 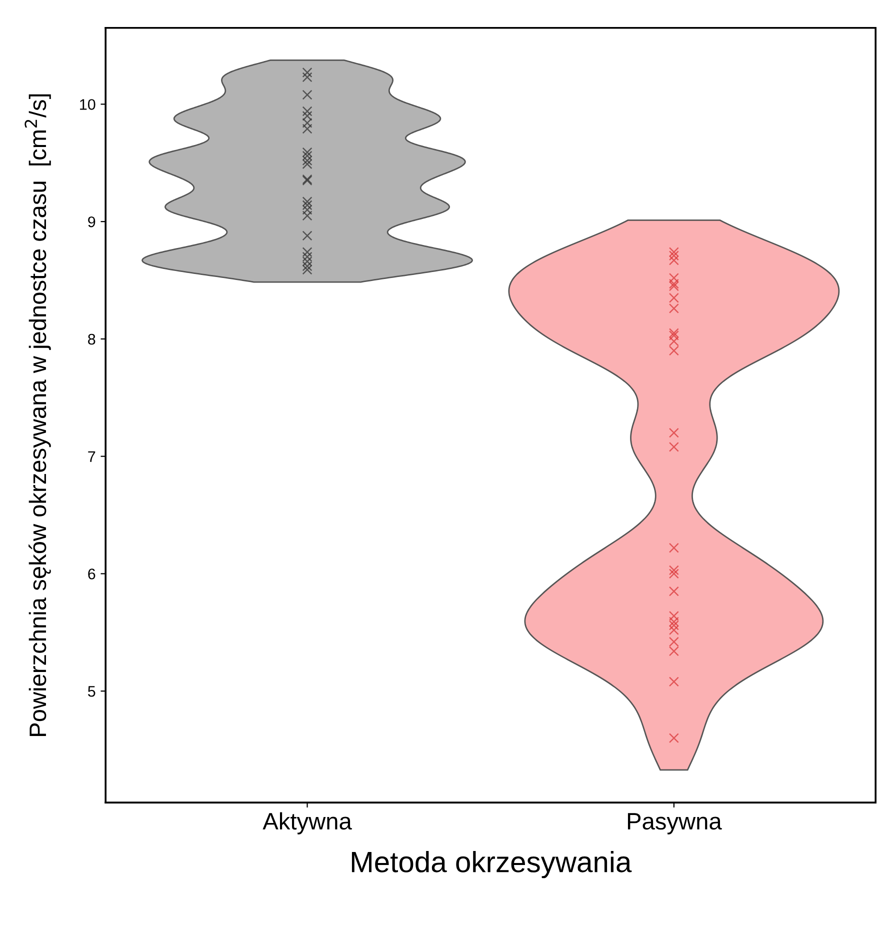 What do you see at coordinates (88, 104) in the screenshot?
I see `y-tick-label: 10` at bounding box center [88, 104].